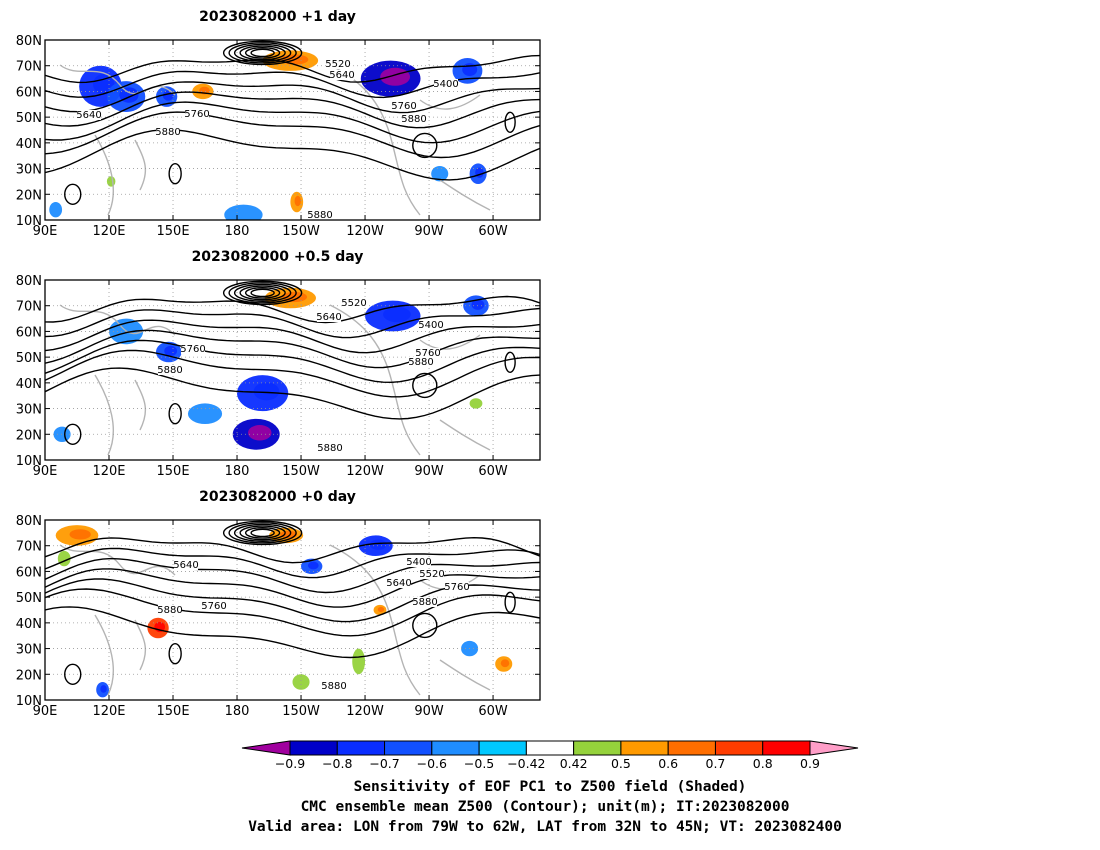 The image size is (1100, 850). What do you see at coordinates (29, 547) in the screenshot?
I see `y-tick-label: 70N` at bounding box center [29, 547].